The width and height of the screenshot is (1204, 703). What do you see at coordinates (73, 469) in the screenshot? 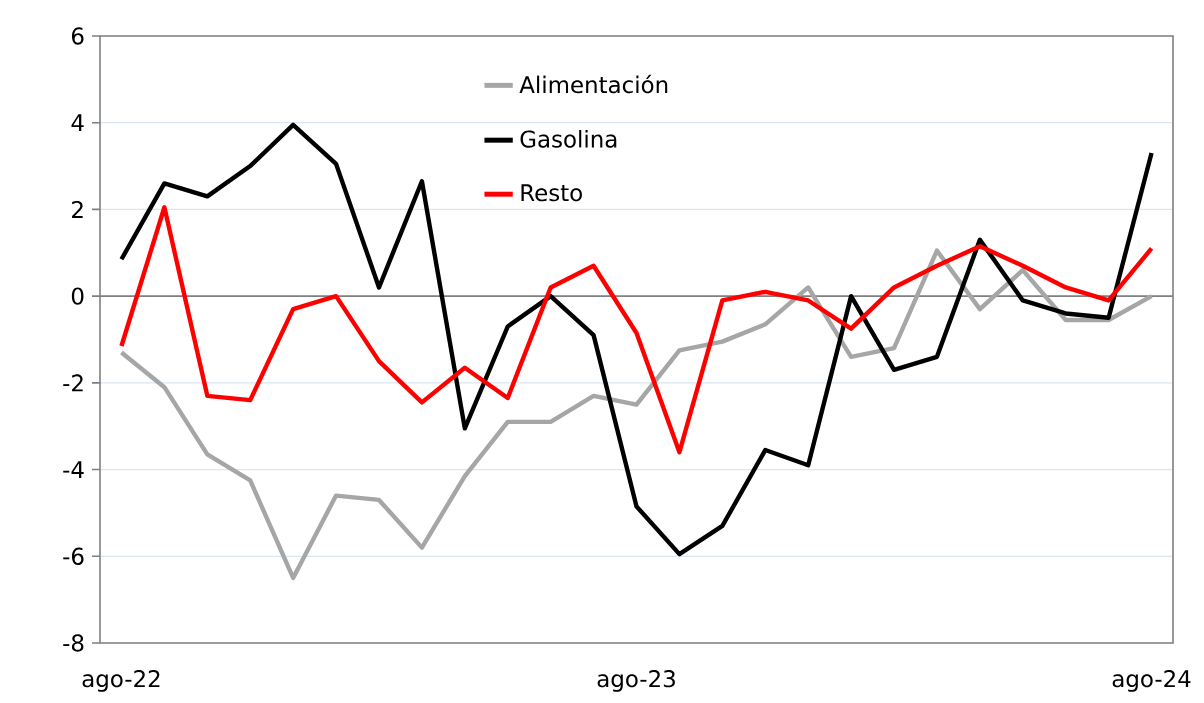
I see `y-tick-label: -4` at bounding box center [73, 469].